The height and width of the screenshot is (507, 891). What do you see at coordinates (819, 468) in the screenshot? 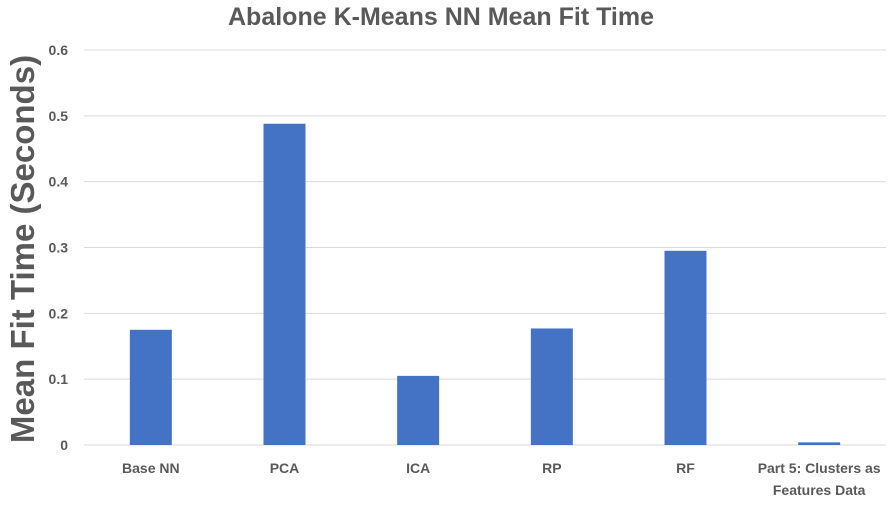
I see `x-tick-label: Part 5: Clusters as` at bounding box center [819, 468].